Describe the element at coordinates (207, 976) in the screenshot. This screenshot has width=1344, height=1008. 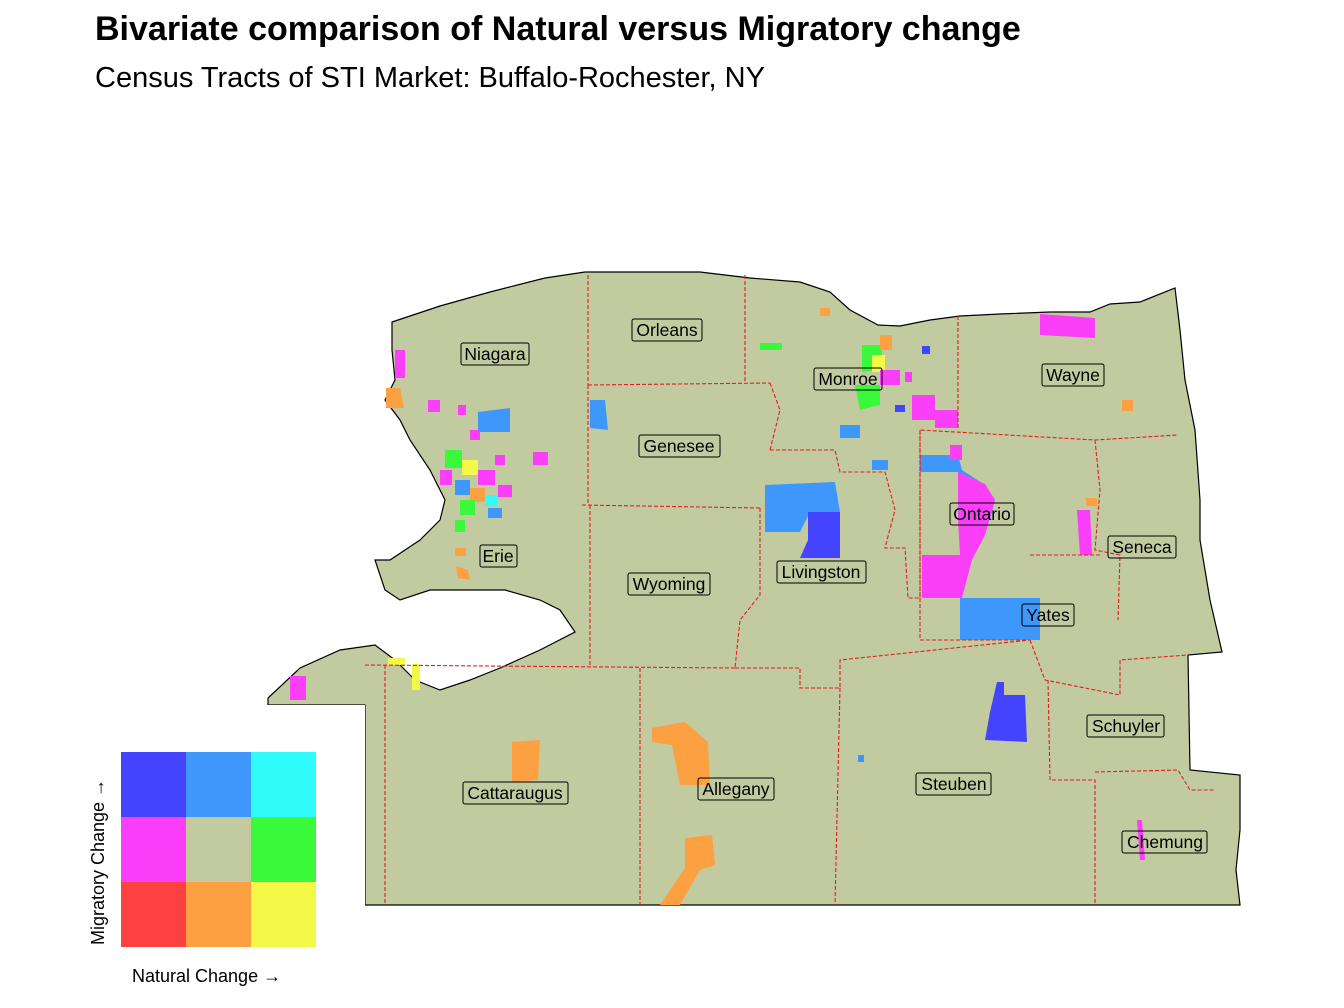
I see `legend-x-title: Natural Change →` at that location.